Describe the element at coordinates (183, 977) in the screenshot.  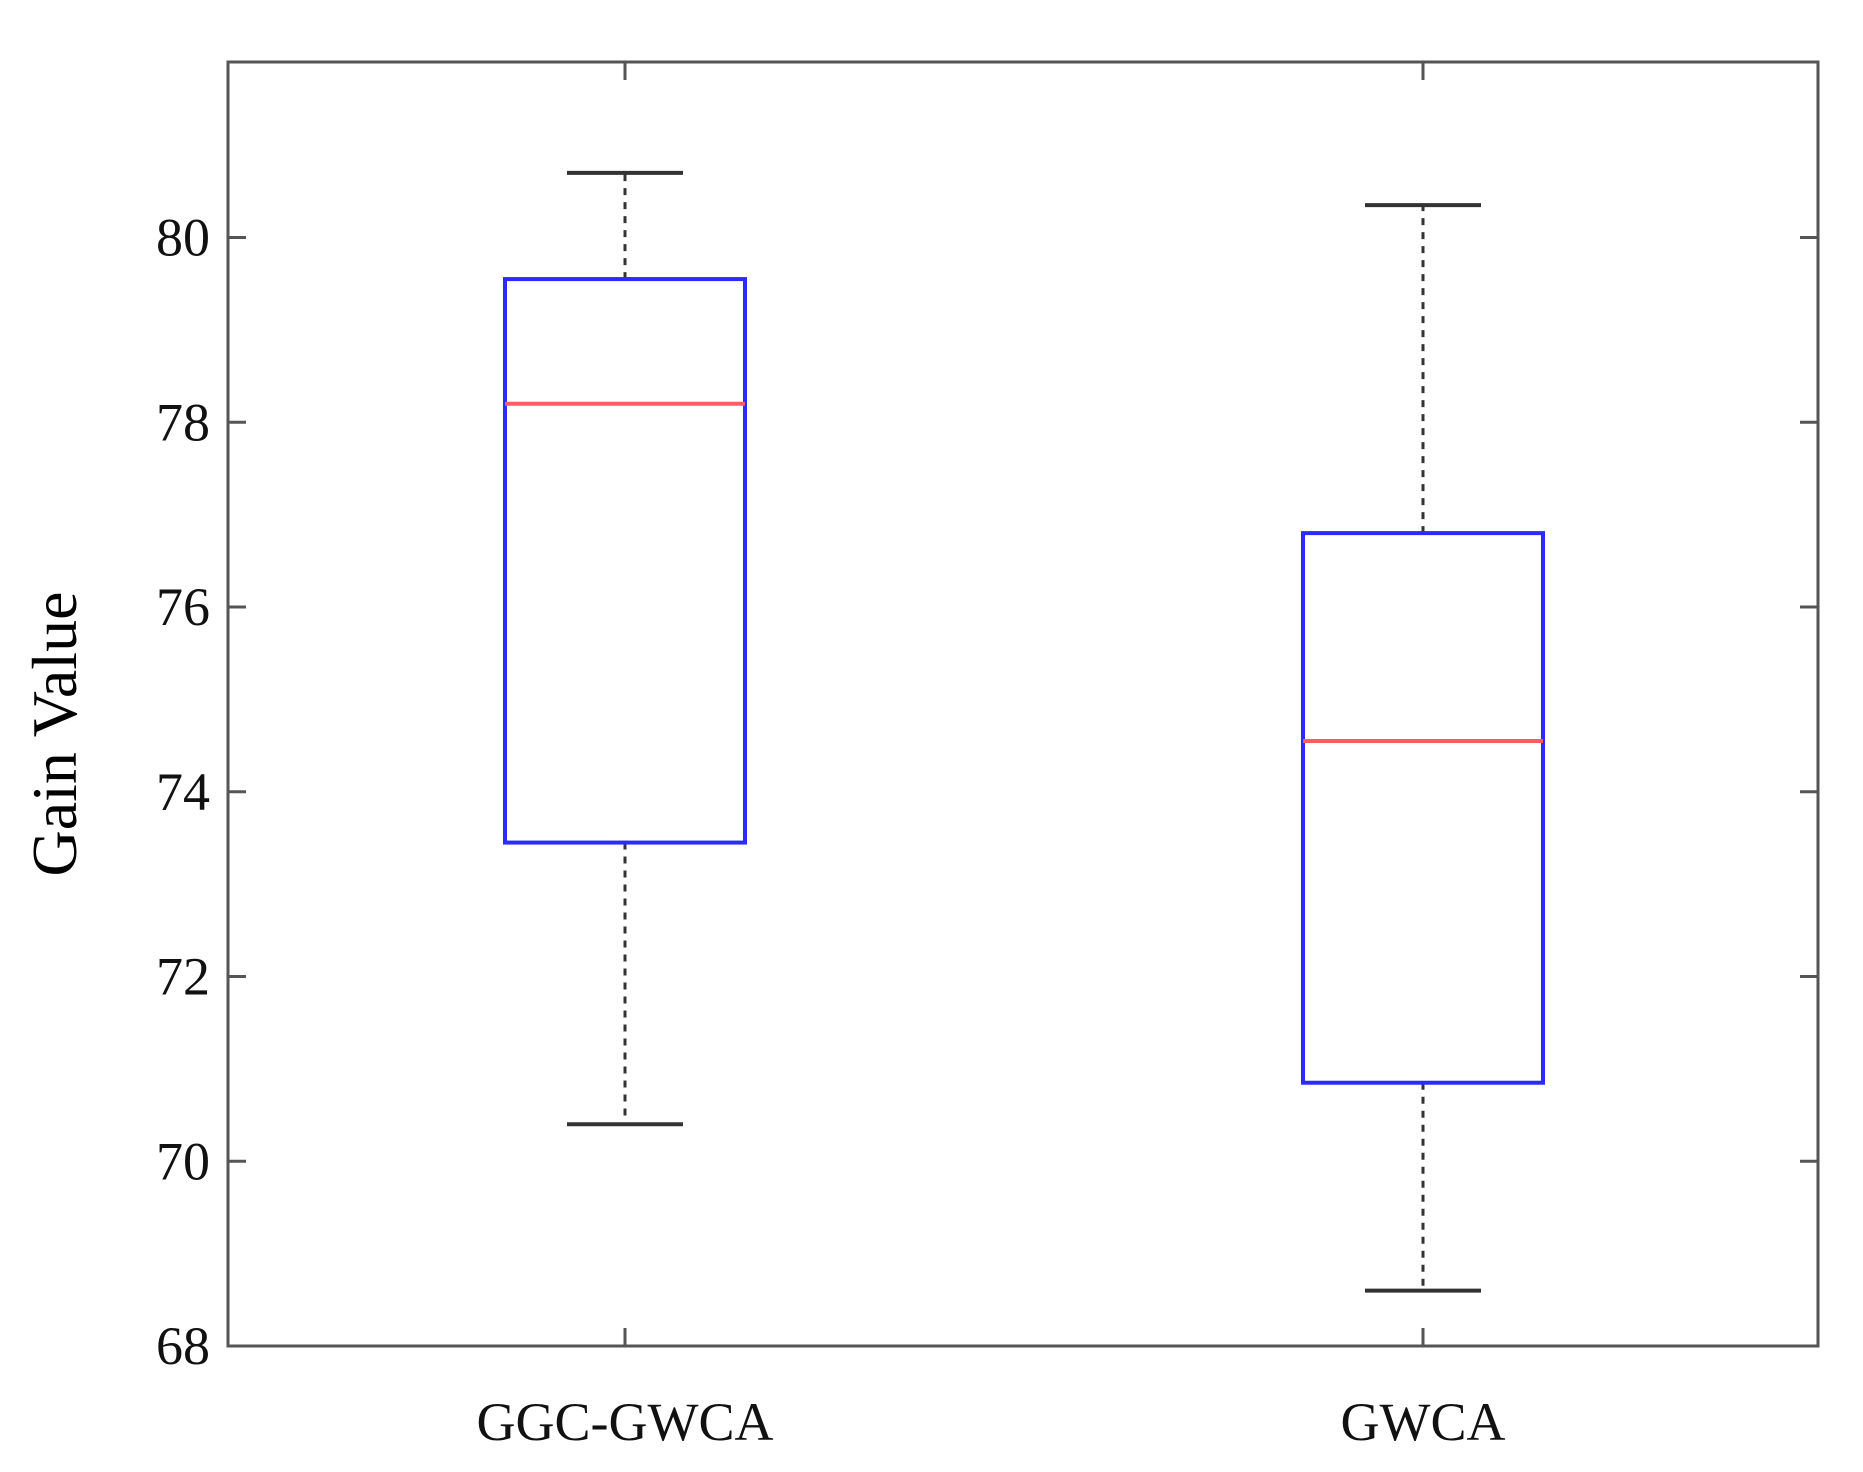
I see `y-tick-label: 72` at that location.